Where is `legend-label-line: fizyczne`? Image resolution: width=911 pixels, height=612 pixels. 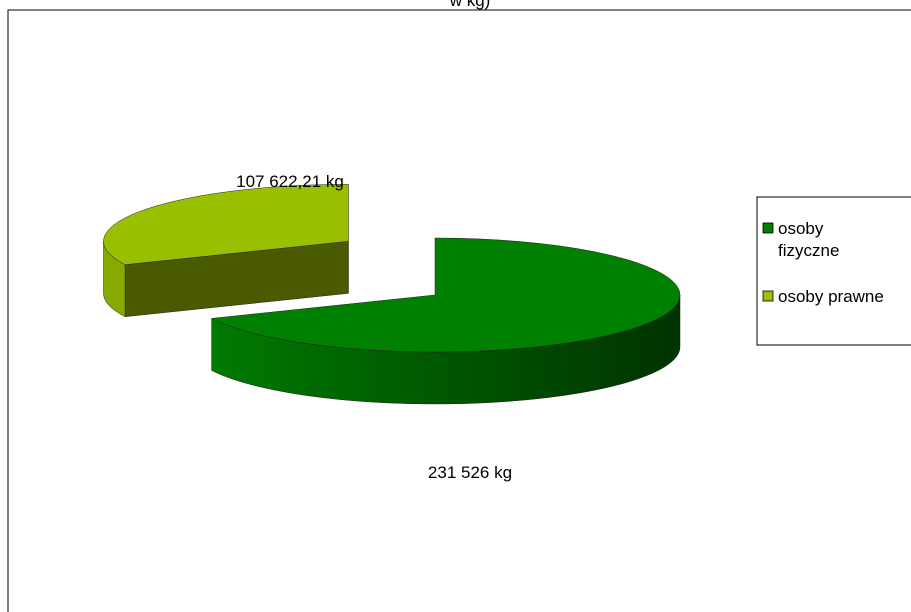 legend-label-line: fizyczne is located at coordinates (808, 250).